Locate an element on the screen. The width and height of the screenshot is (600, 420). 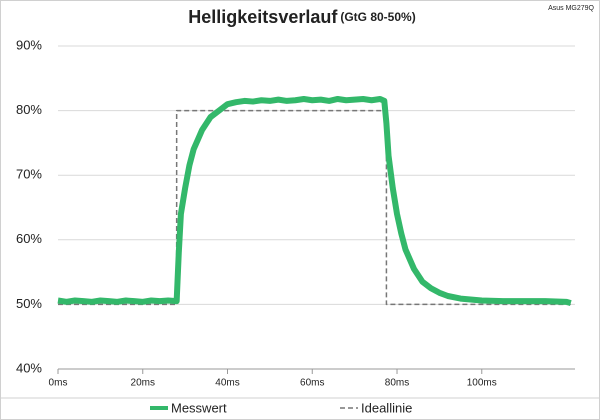
title: Helligkeitsverlauf is located at coordinates (263, 17).